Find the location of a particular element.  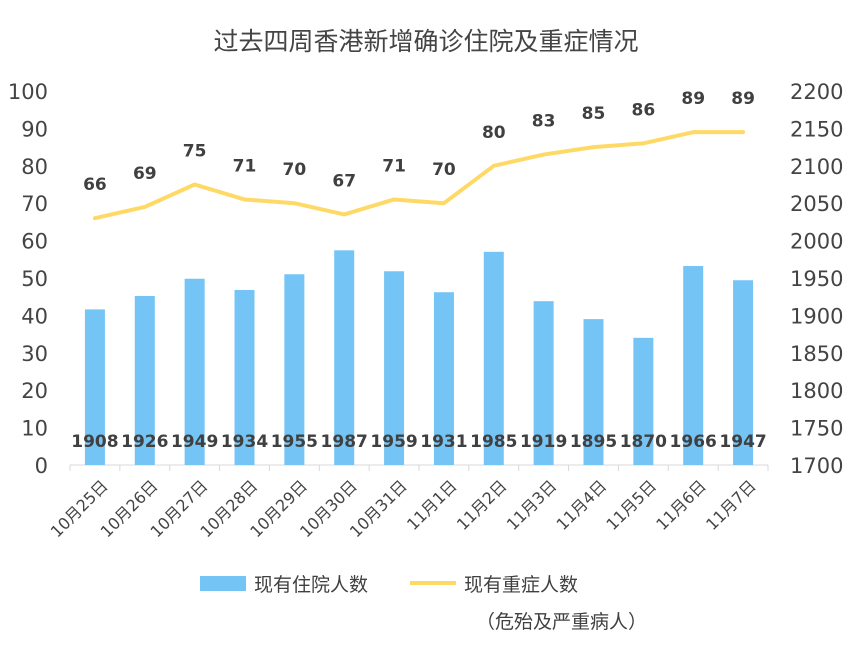

y-right-tick-label: 1700 is located at coordinates (816, 466).